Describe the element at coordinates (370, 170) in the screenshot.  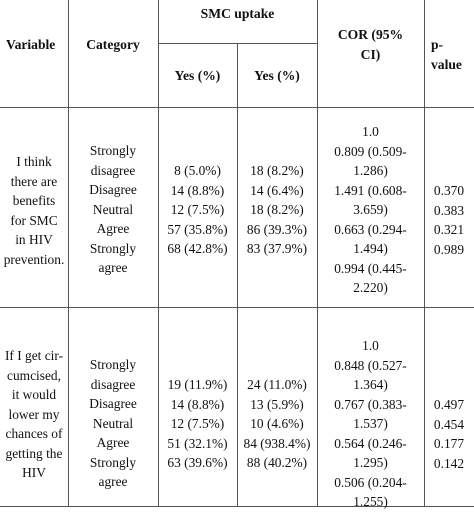
I see `cor-line: 1.286)` at that location.